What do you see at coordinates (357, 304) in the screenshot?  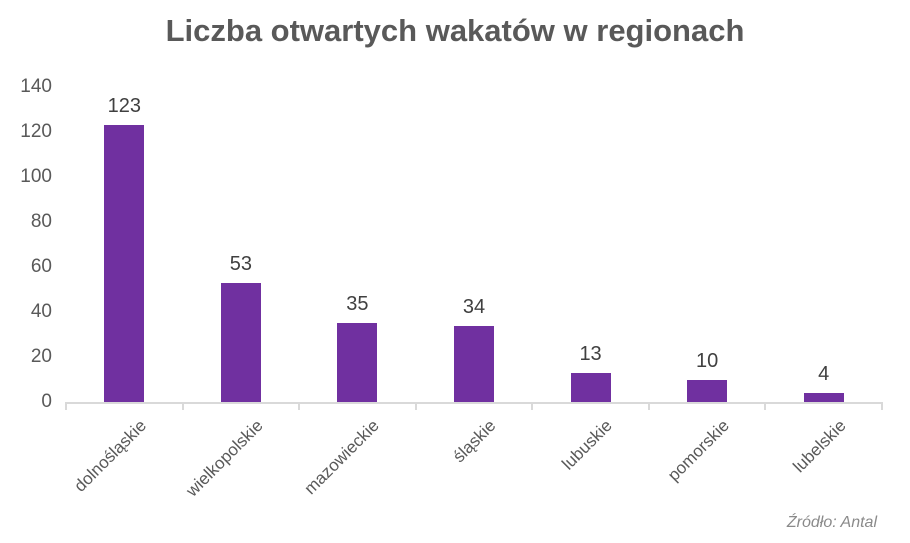 I see `bar-value-label: 35` at bounding box center [357, 304].